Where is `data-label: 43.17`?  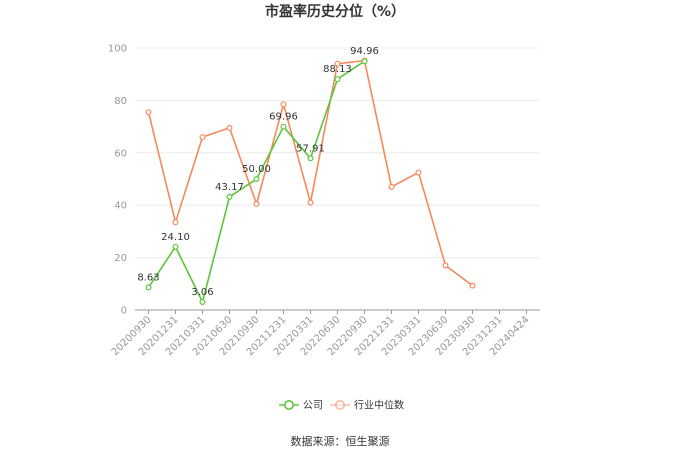 data-label: 43.17 is located at coordinates (229, 187).